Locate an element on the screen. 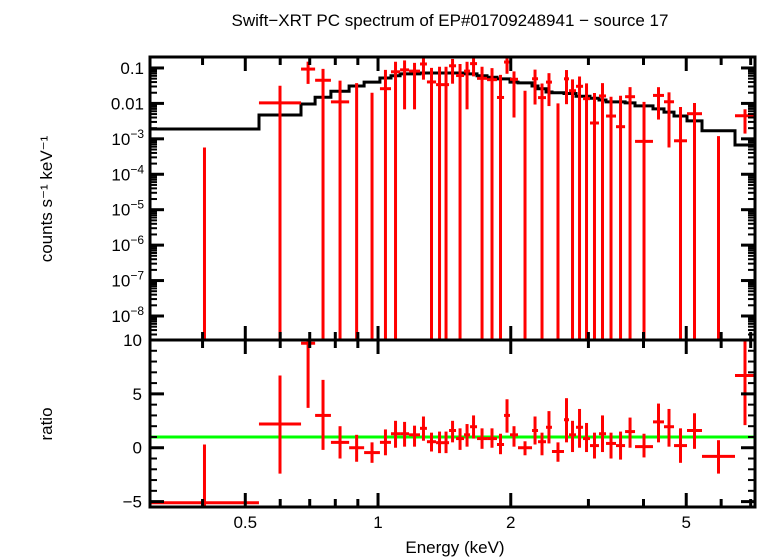 This screenshot has width=758, height=558. x-axis-label: Energy (keV) is located at coordinates (454, 547).